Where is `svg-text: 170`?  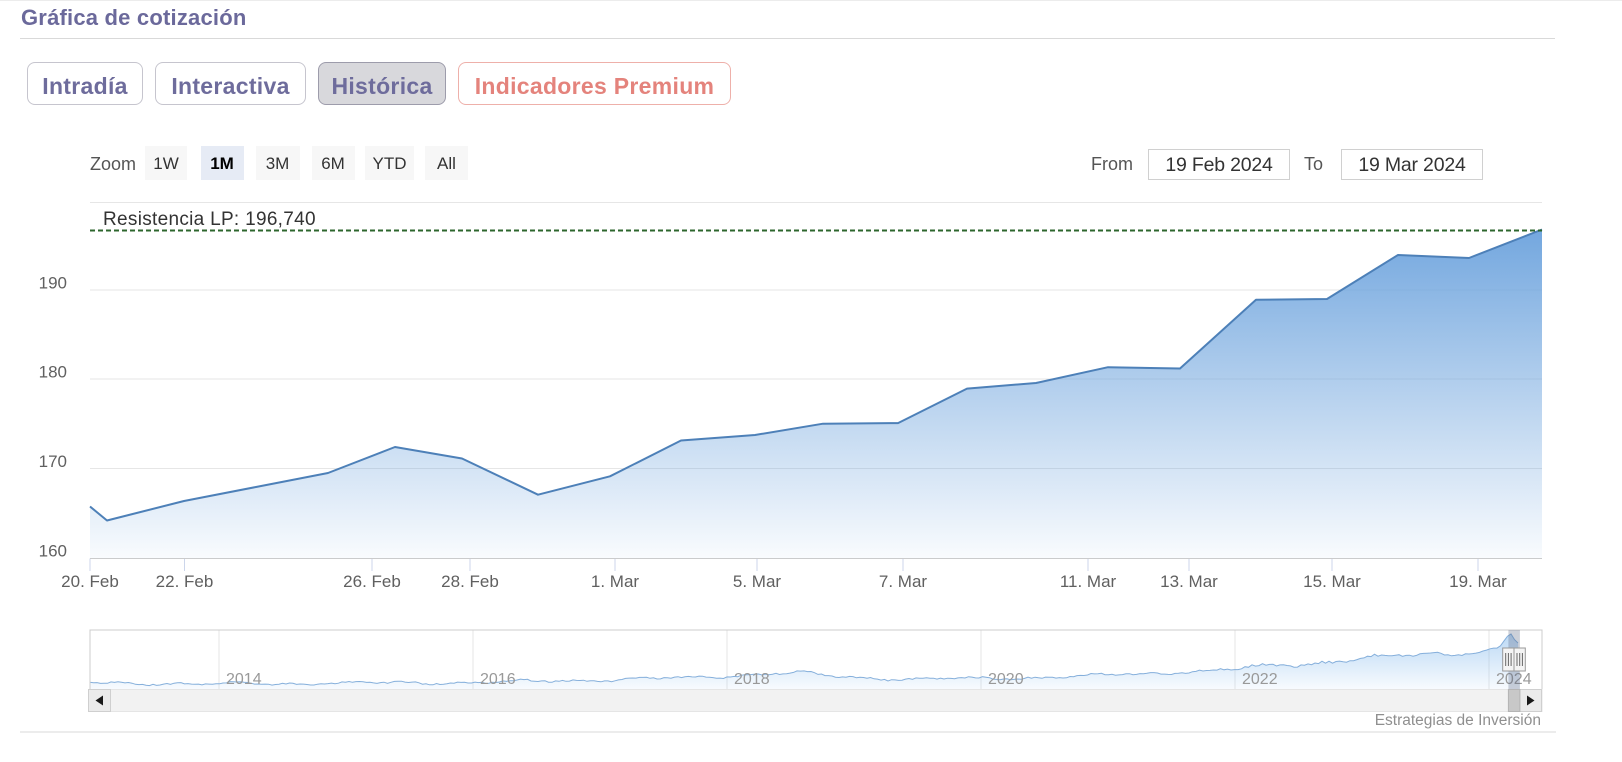 svg-text: 170 is located at coordinates (53, 461).